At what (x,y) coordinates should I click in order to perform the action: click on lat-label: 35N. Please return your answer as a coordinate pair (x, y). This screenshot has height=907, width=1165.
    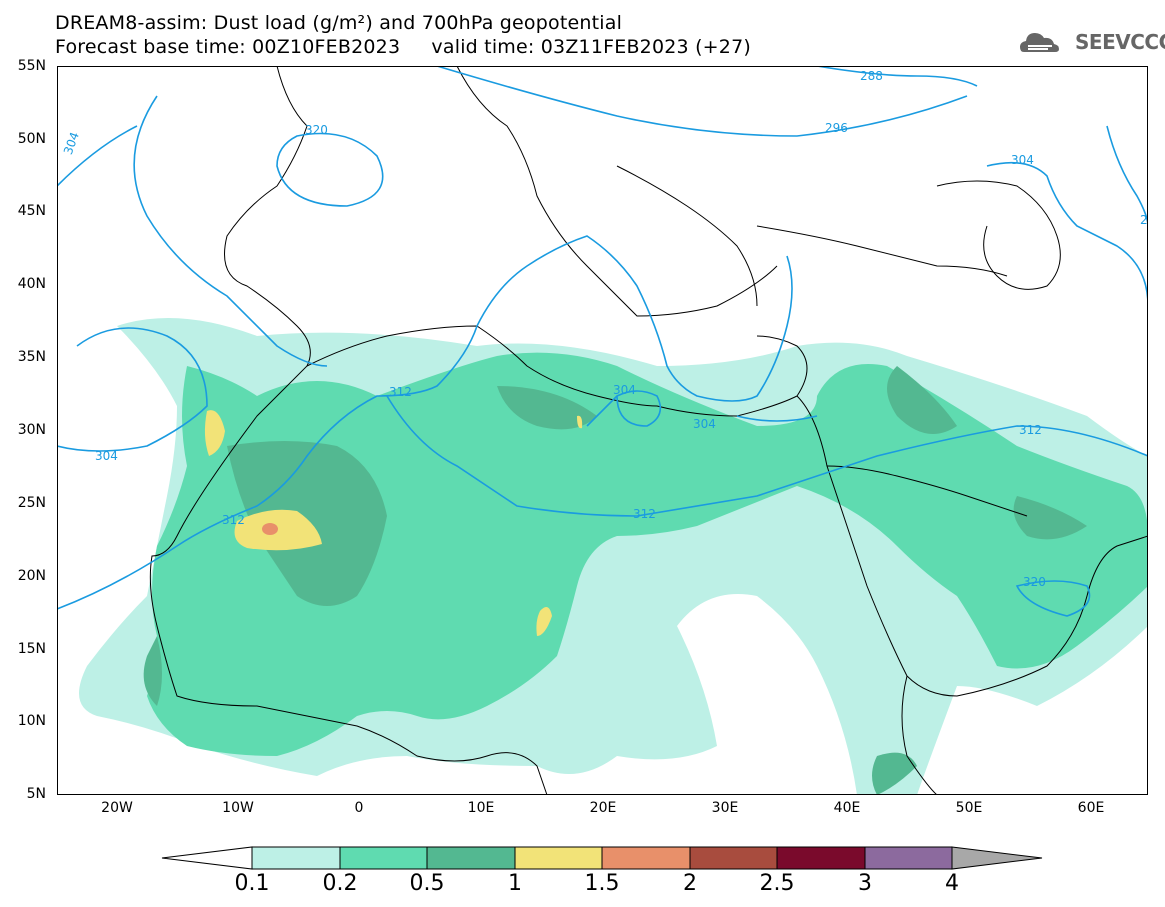
    Looking at the image, I should click on (31, 357).